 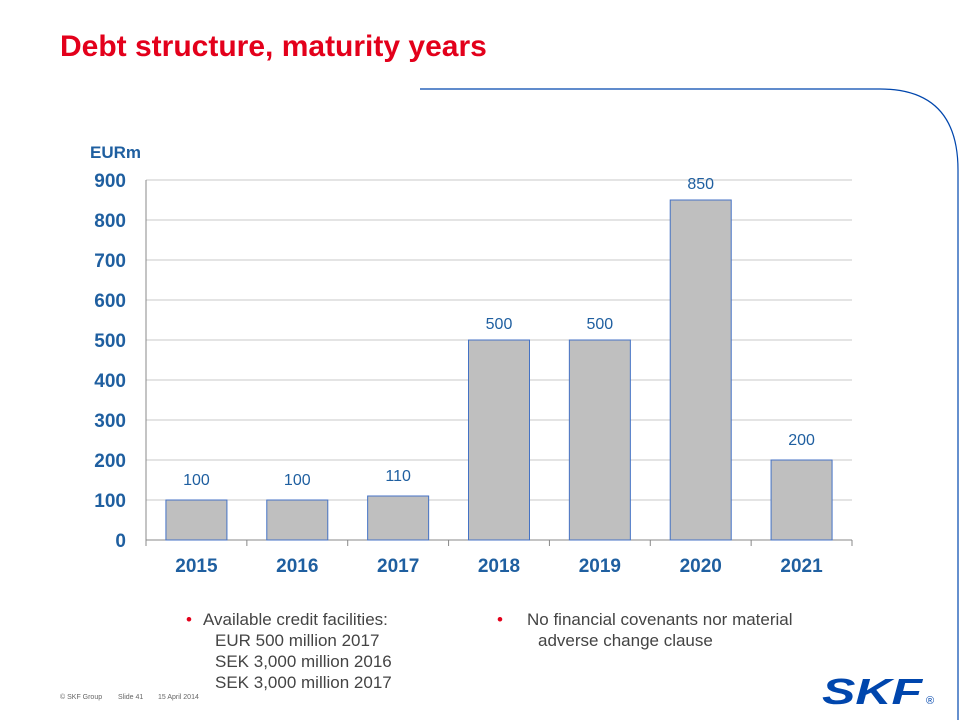 What do you see at coordinates (115, 152) in the screenshot?
I see `y-axis-label: EURm` at bounding box center [115, 152].